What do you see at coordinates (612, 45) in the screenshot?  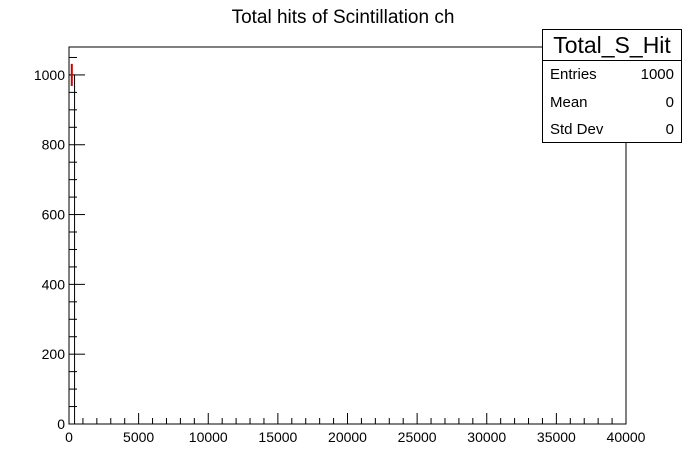 I see `stats-box-title: Total_S_Hit` at bounding box center [612, 45].